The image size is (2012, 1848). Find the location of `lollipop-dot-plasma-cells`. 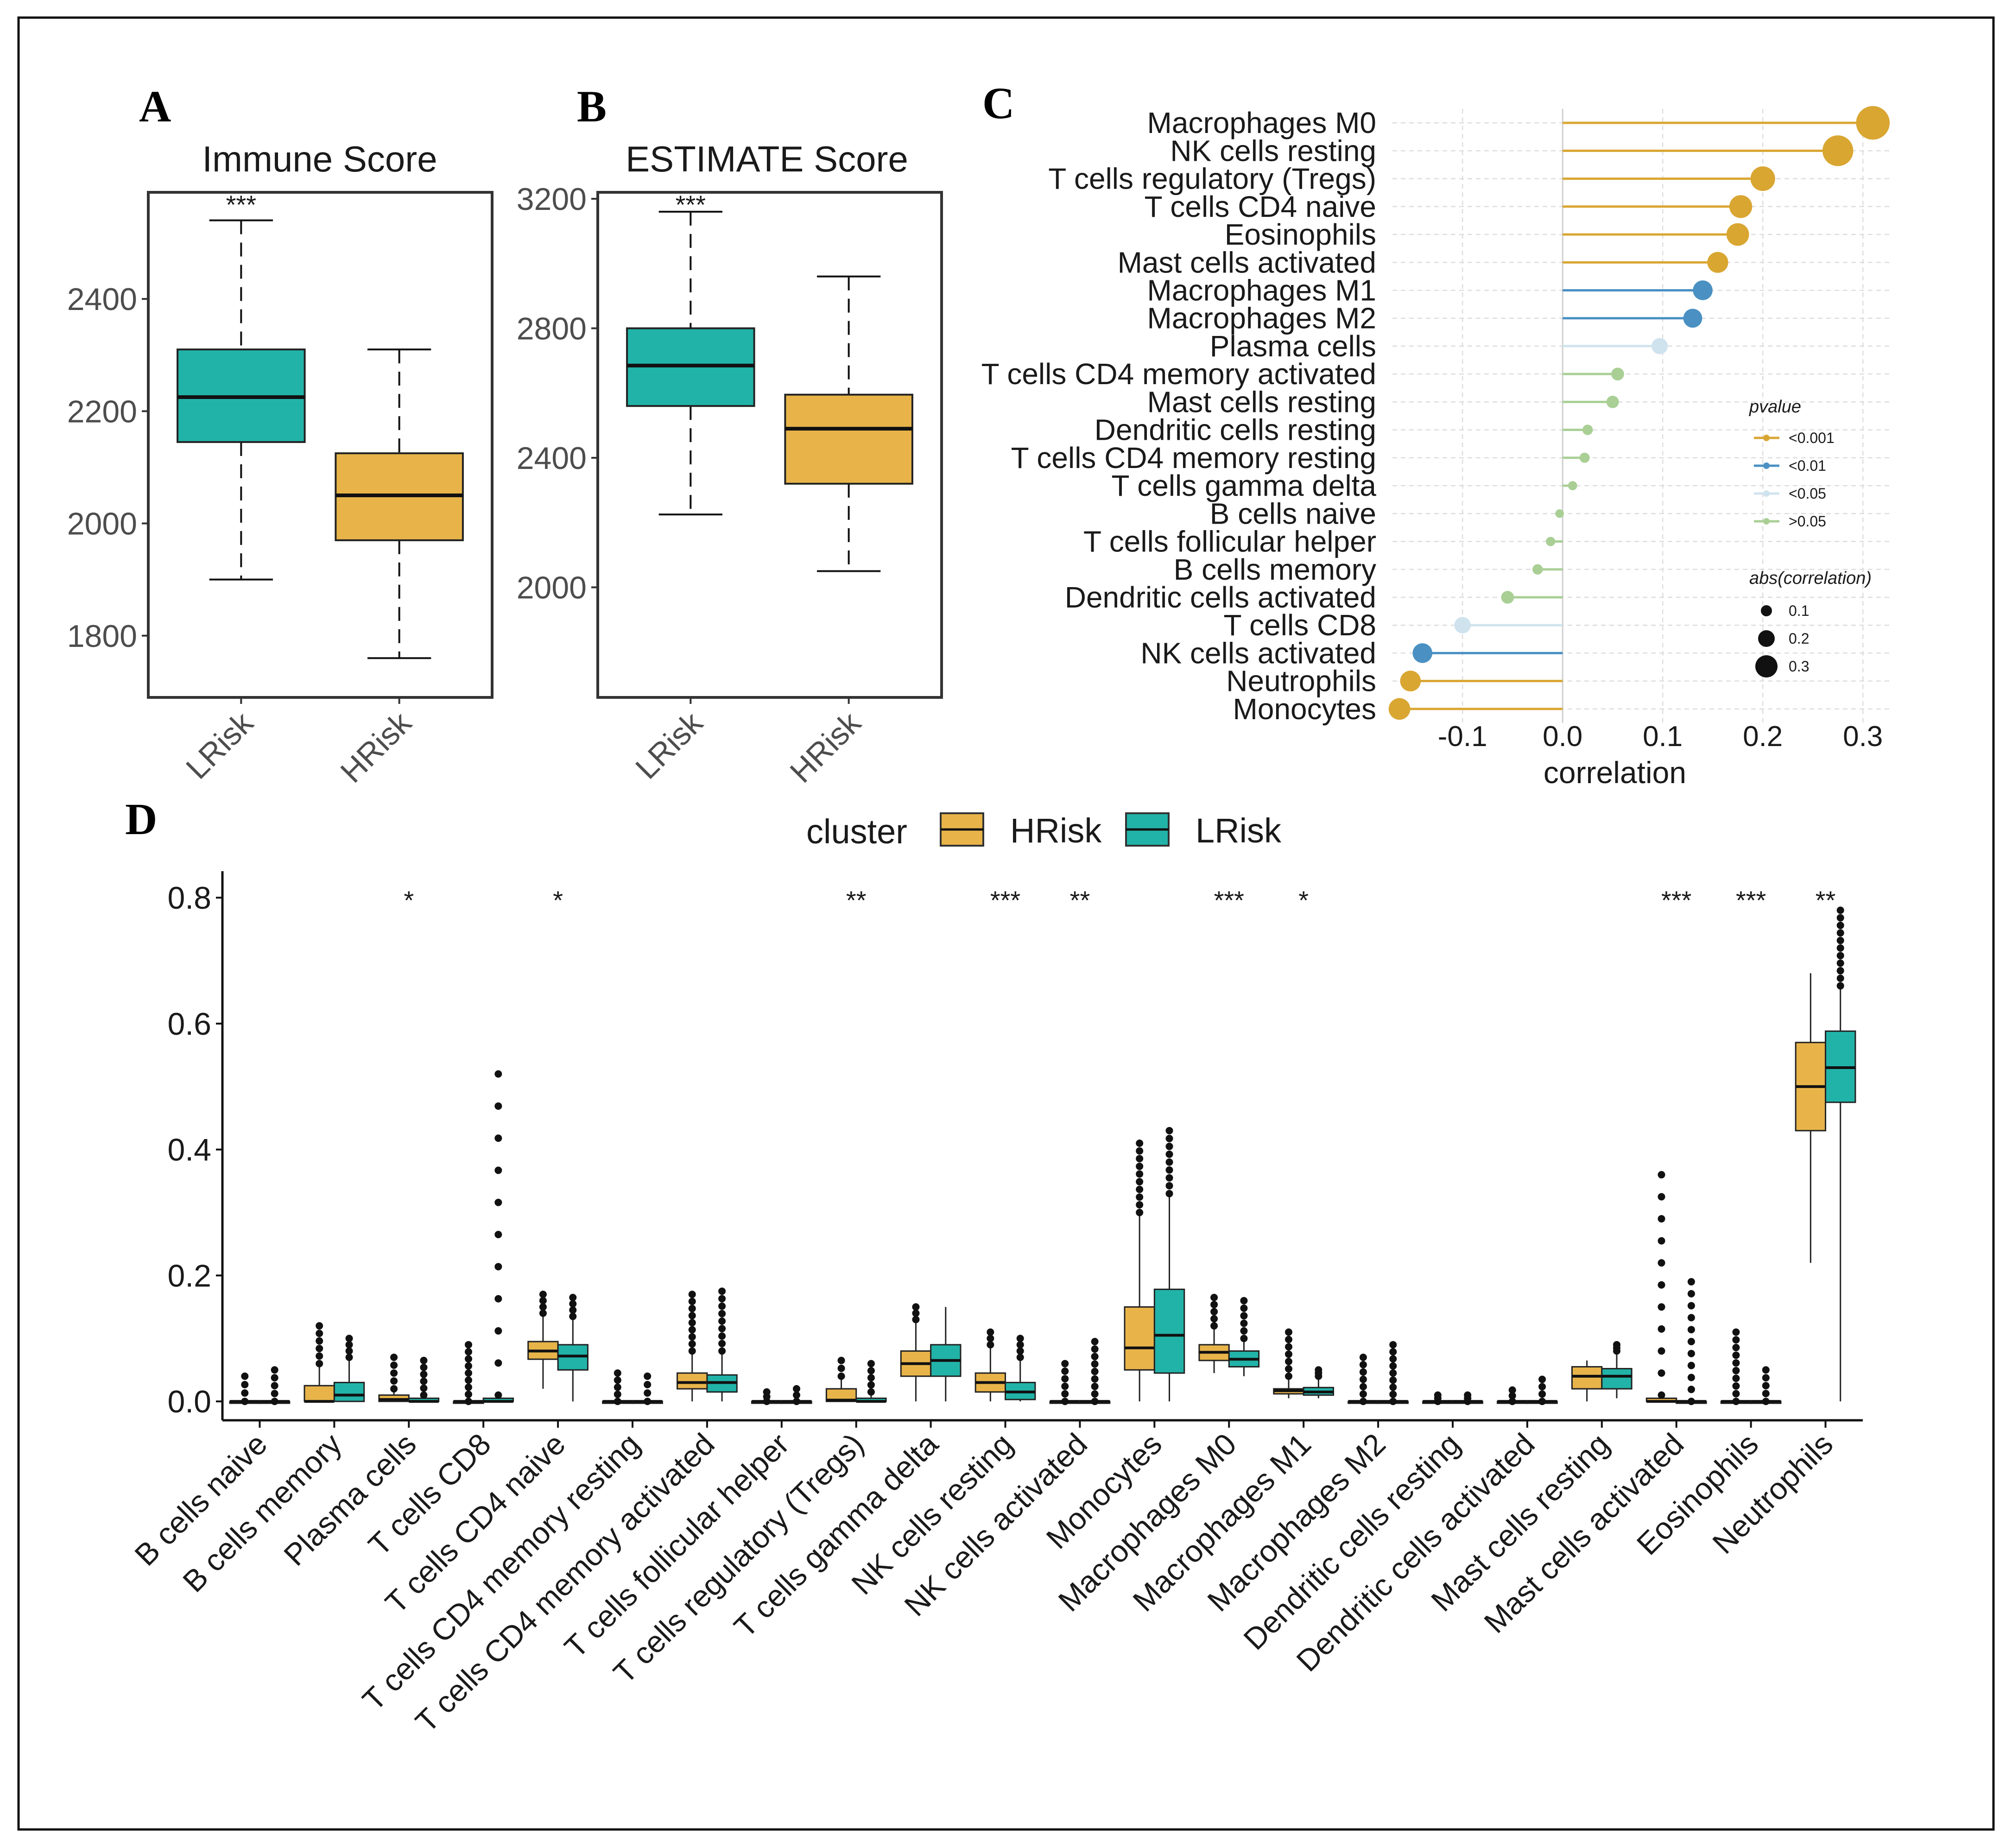

lollipop-dot-plasma-cells is located at coordinates (1659, 346).